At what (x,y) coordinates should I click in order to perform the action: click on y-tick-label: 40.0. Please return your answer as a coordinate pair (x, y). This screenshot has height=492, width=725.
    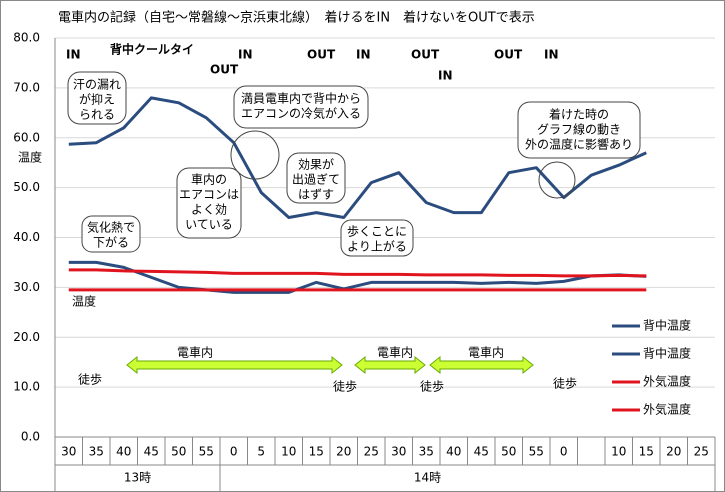
    Looking at the image, I should click on (26, 237).